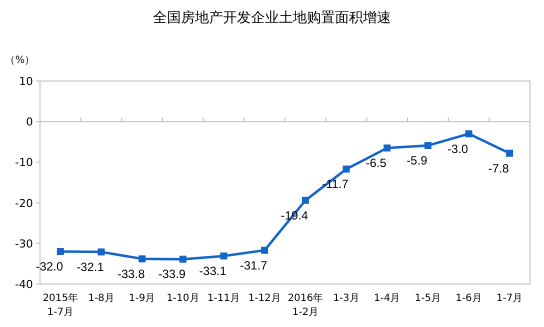 This screenshot has height=327, width=544. Describe the element at coordinates (24, 163) in the screenshot. I see `y-tick-label: -10` at that location.